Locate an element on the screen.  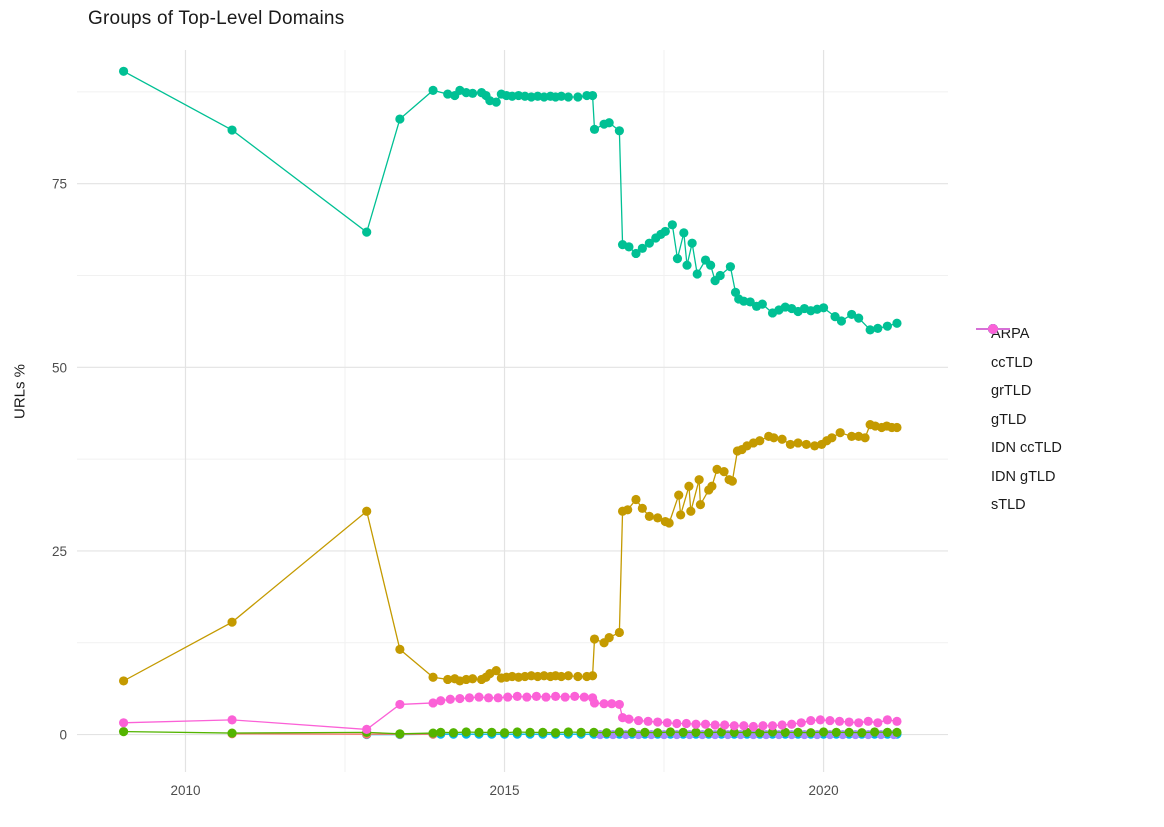
x-tick-label: 2010 is located at coordinates (185, 790).